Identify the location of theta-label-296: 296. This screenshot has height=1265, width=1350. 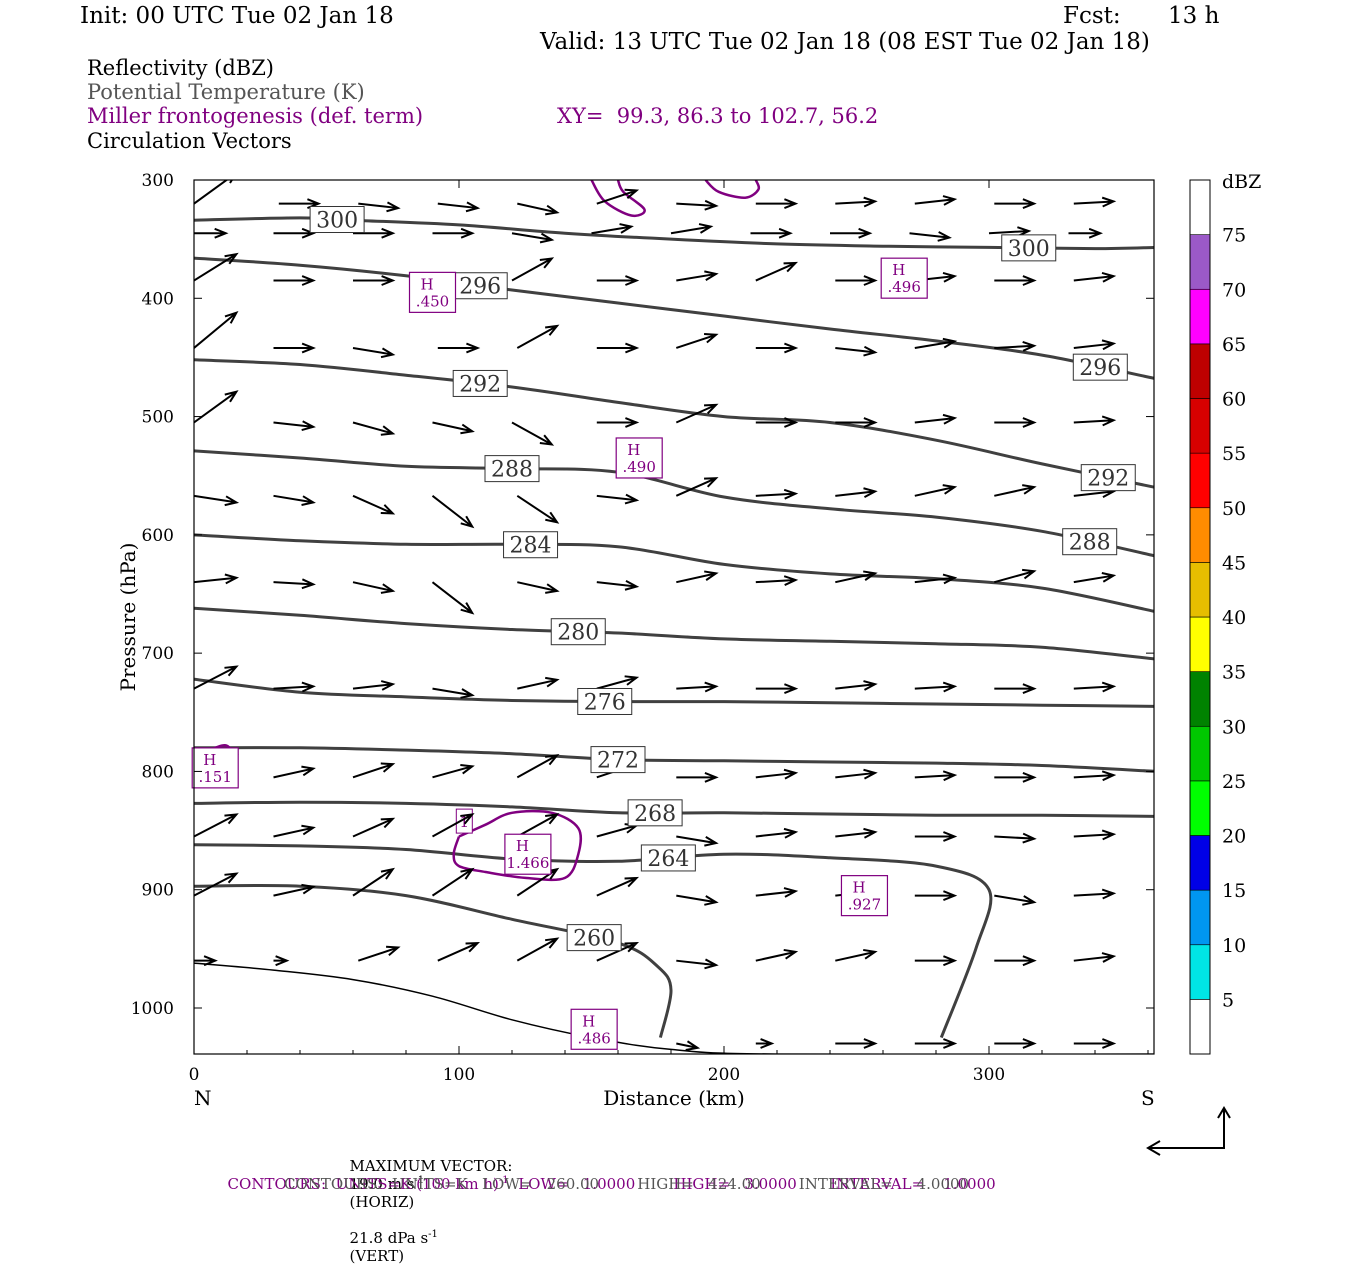
(480, 287).